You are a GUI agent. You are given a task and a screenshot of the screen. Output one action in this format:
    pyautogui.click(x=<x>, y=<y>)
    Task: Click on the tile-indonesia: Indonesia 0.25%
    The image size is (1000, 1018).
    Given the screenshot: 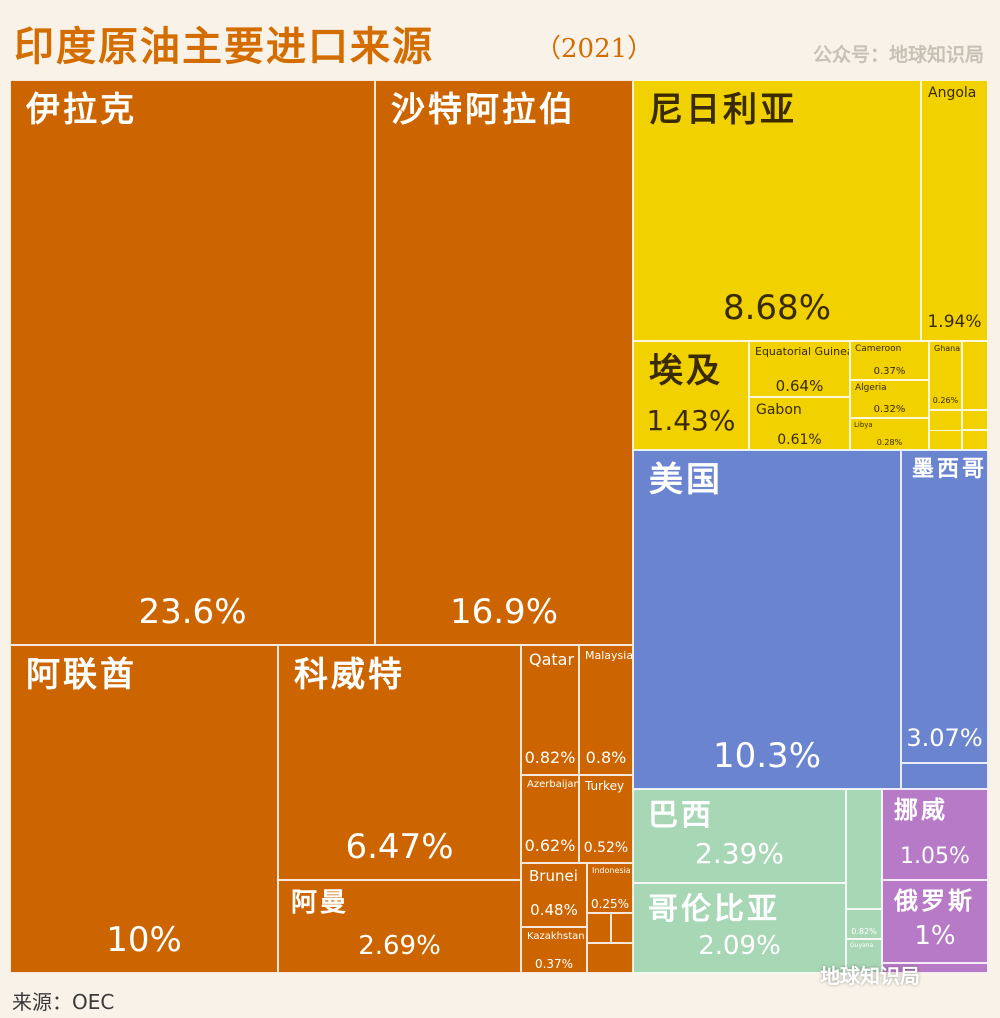 What is the action you would take?
    pyautogui.click(x=610, y=888)
    